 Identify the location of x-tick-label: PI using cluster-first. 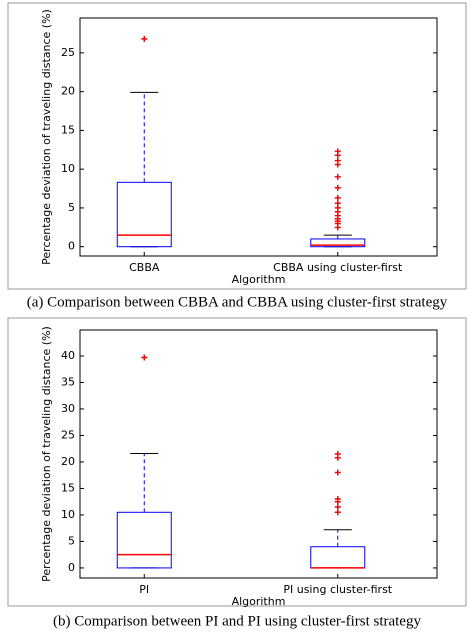
(337, 589).